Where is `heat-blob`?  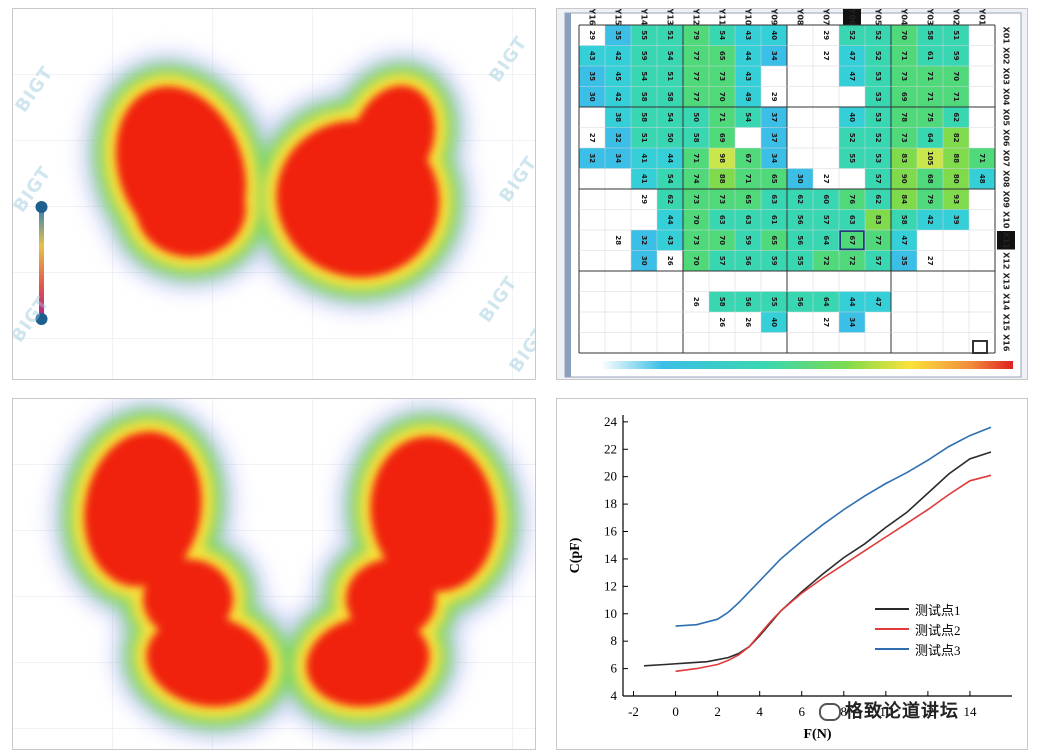 heat-blob is located at coordinates (433, 514).